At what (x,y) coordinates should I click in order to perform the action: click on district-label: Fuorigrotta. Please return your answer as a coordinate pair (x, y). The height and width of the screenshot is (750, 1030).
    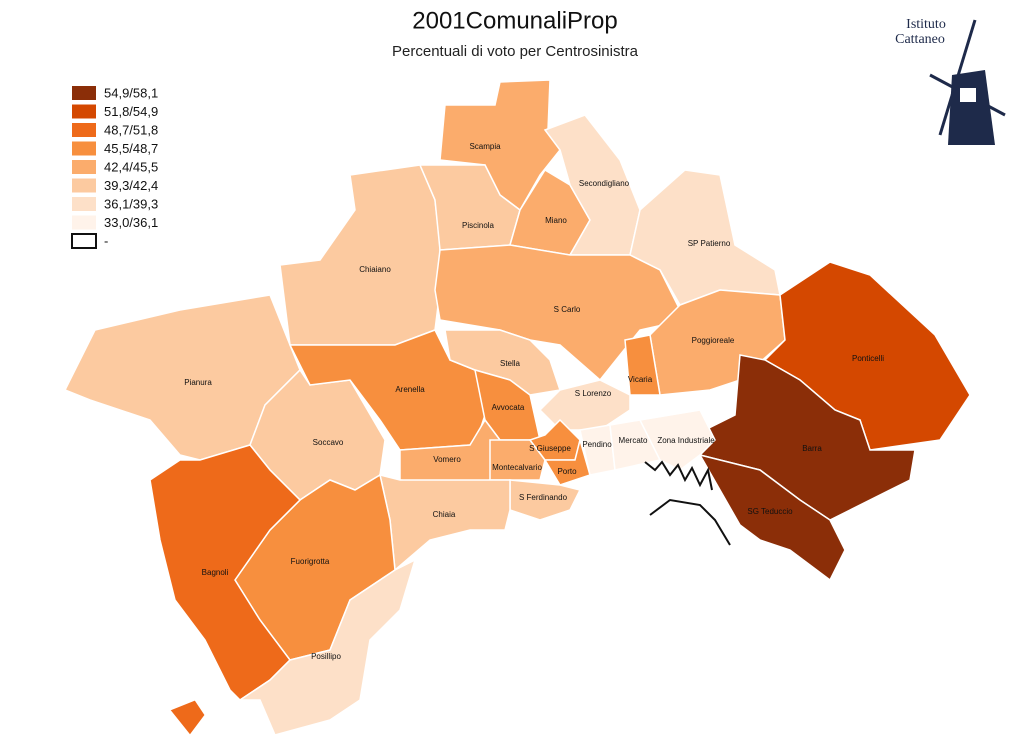
    Looking at the image, I should click on (310, 561).